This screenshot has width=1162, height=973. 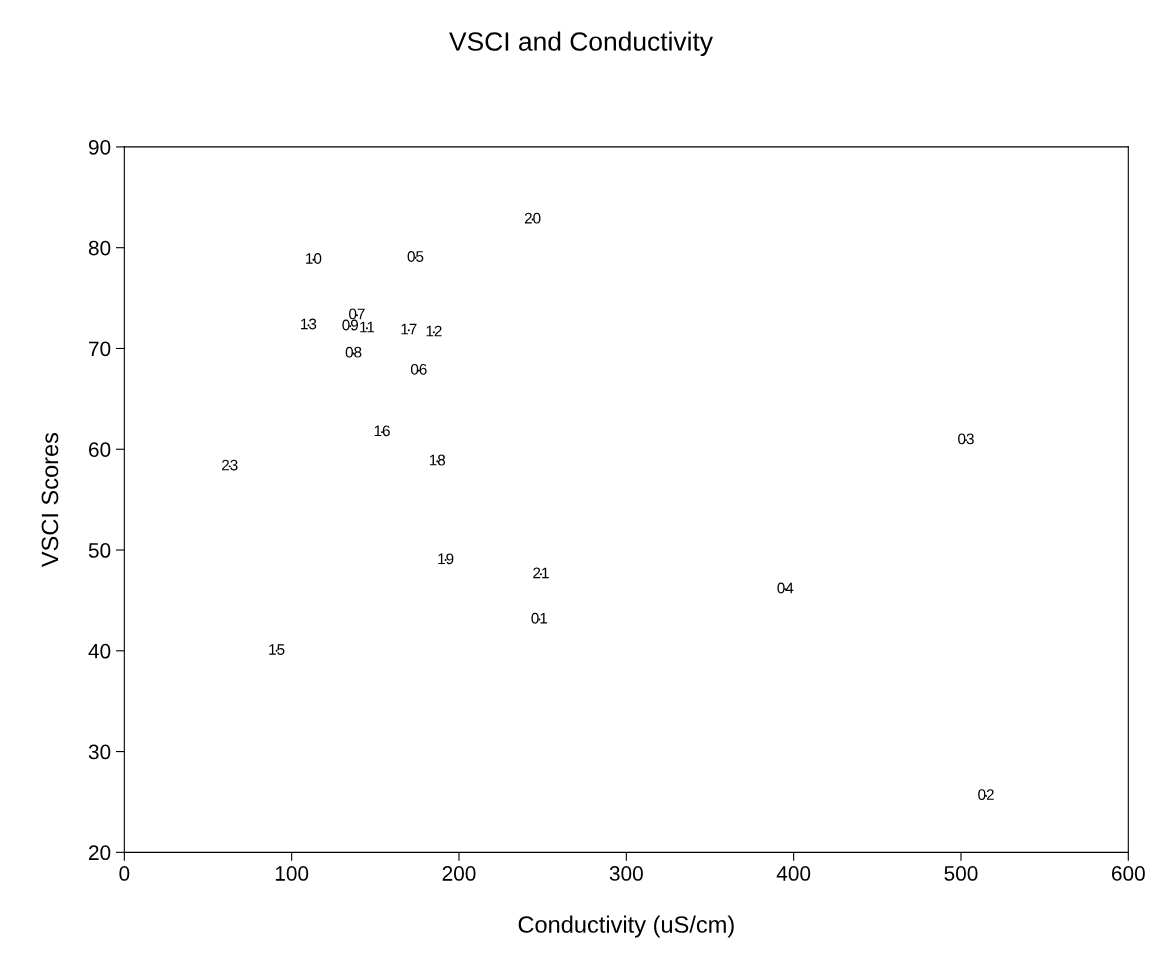 I want to click on series-label: 08, so click(x=353, y=352).